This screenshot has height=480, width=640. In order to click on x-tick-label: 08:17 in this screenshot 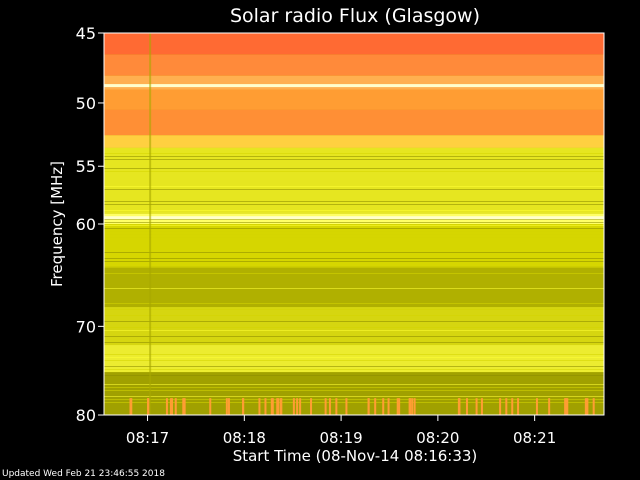, I will do `click(147, 438)`.